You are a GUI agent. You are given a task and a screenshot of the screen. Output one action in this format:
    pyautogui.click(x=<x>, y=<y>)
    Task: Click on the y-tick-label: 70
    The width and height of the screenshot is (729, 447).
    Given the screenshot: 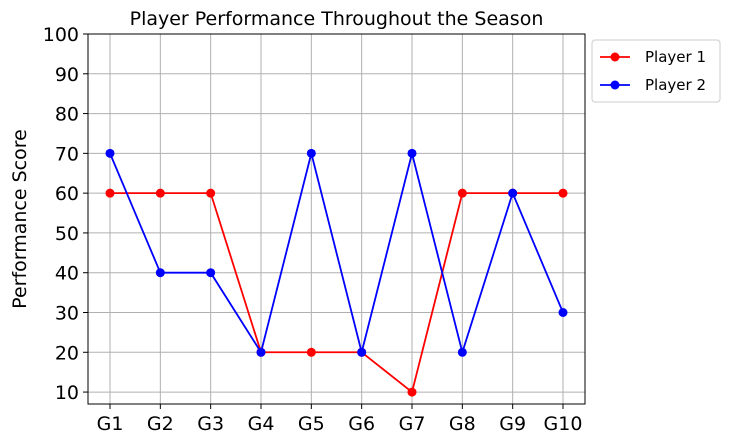 What is the action you would take?
    pyautogui.click(x=67, y=154)
    